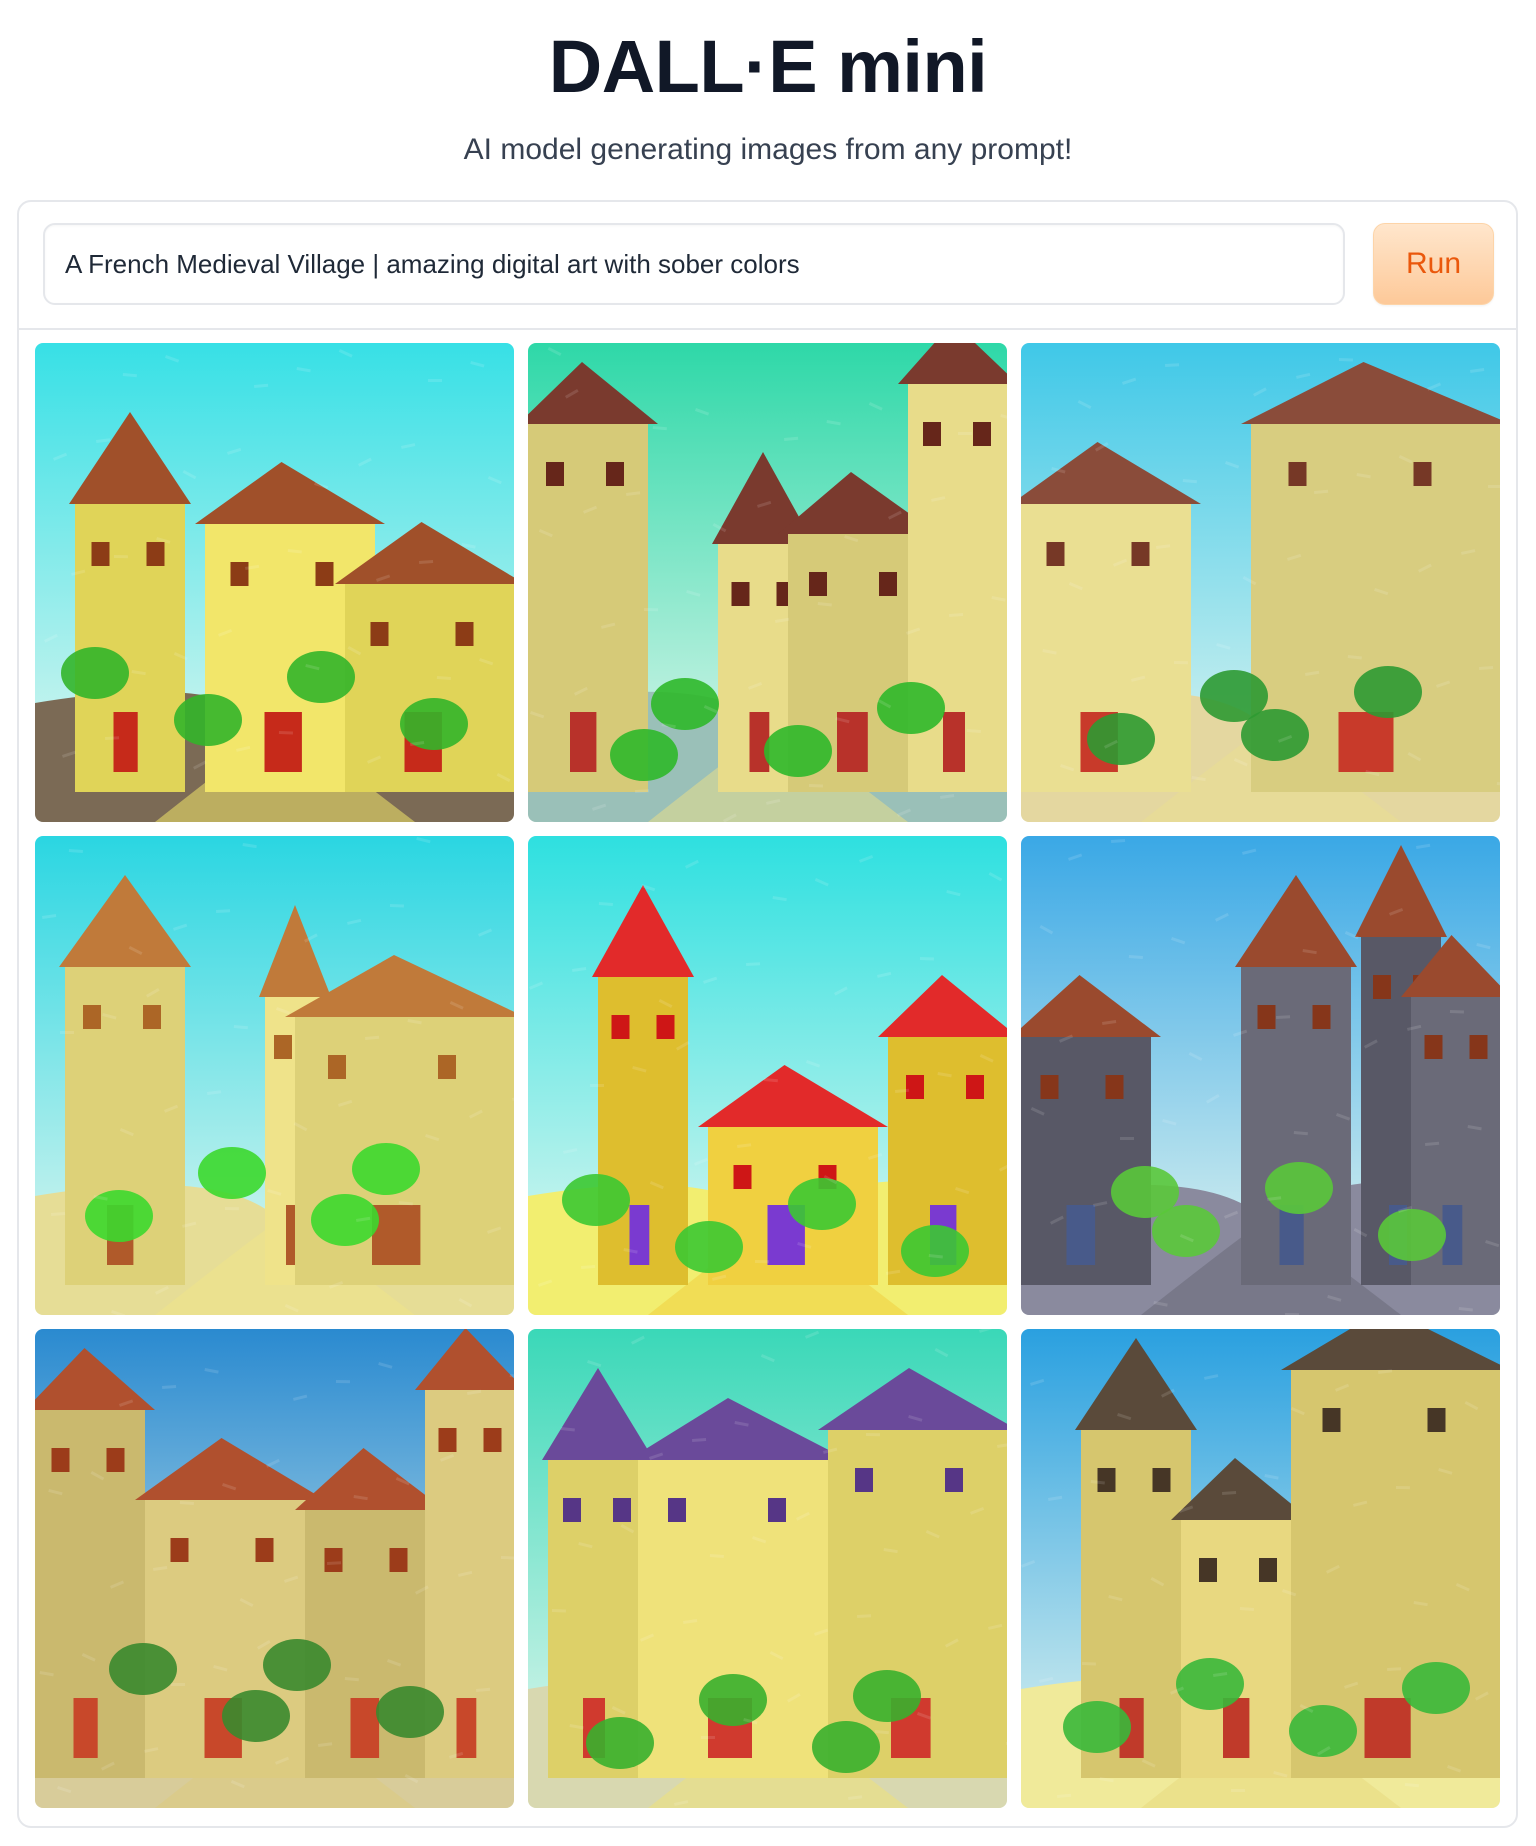  What do you see at coordinates (768, 66) in the screenshot?
I see `page-title: DALL·E mini` at bounding box center [768, 66].